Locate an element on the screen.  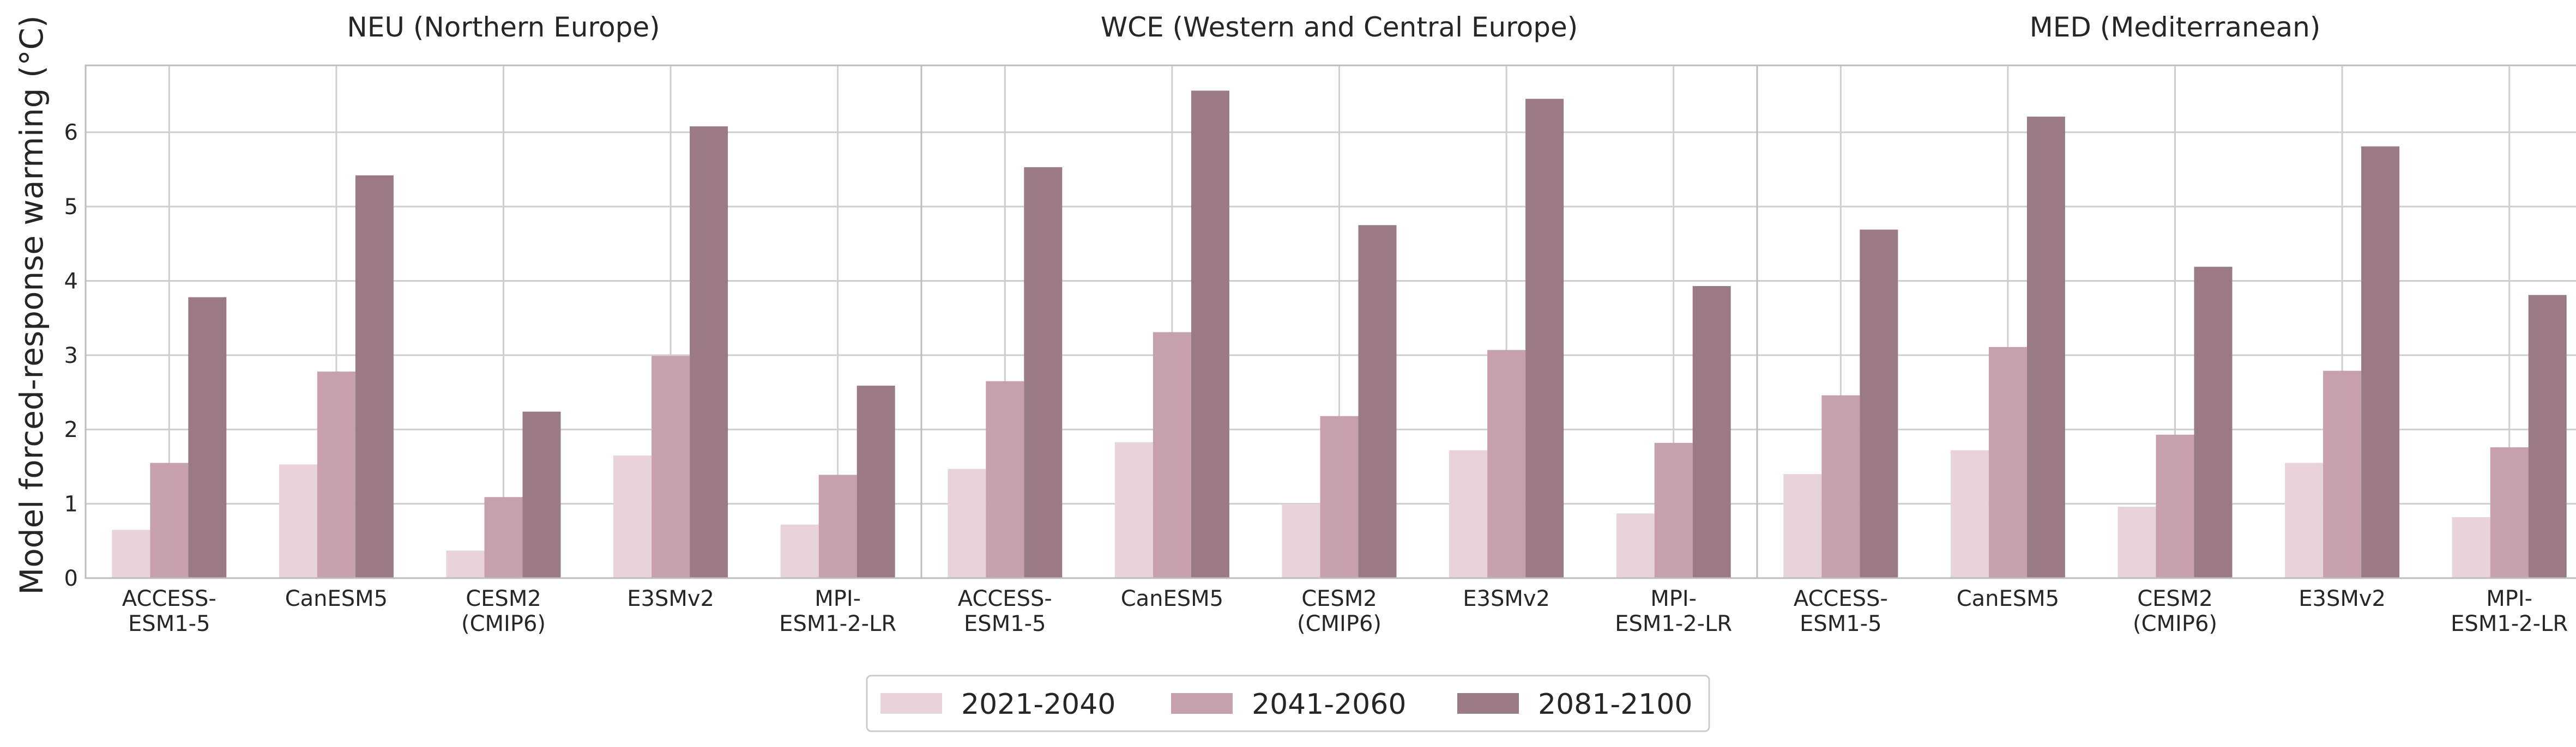
legend-label: 2021-2040 is located at coordinates (1038, 704).